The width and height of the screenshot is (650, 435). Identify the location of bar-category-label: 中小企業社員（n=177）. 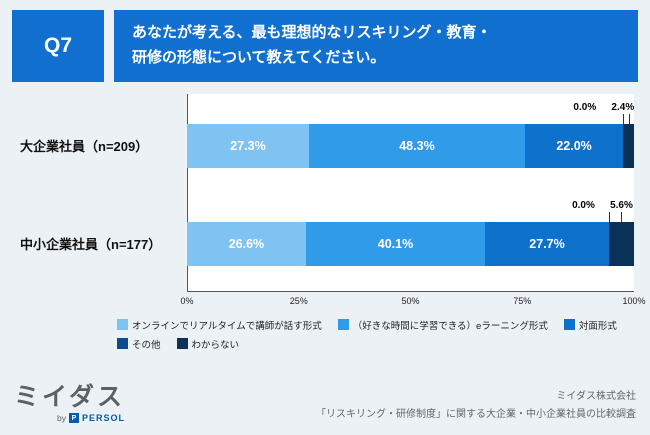
(91, 244).